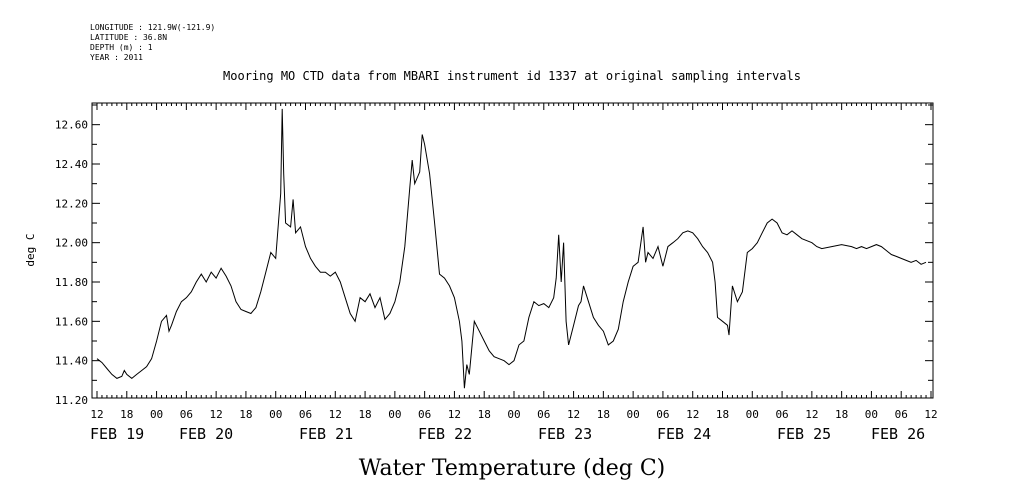 This screenshot has width=1009, height=504. I want to click on day-label: FEB 26, so click(898, 434).